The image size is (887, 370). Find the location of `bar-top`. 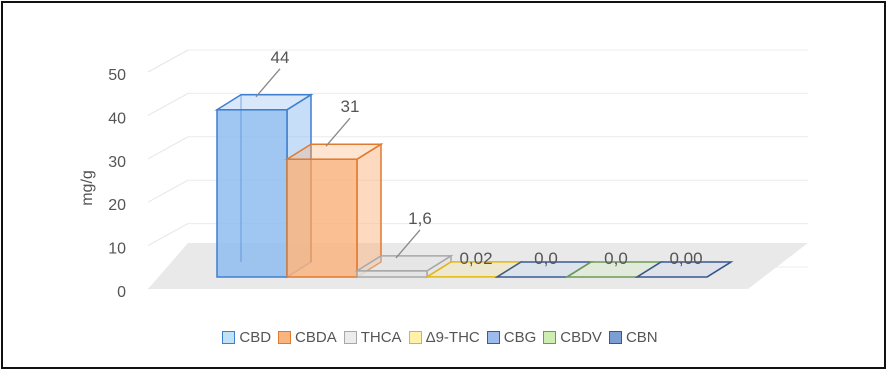

bar-top is located at coordinates (684, 269).